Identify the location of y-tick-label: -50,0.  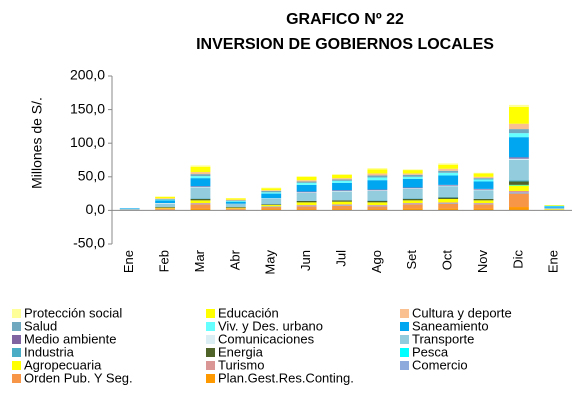
(89, 243).